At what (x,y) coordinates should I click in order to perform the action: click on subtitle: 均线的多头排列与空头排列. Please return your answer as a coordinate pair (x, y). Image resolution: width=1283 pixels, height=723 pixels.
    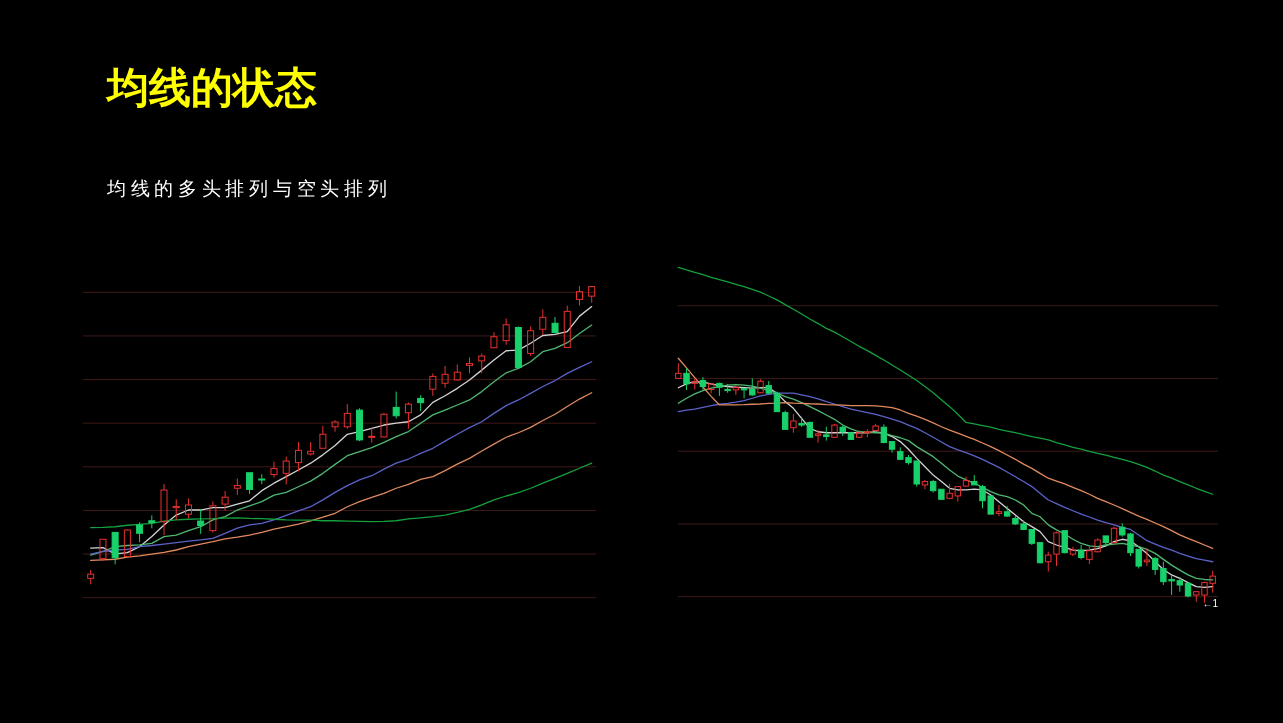
    Looking at the image, I should click on (249, 188).